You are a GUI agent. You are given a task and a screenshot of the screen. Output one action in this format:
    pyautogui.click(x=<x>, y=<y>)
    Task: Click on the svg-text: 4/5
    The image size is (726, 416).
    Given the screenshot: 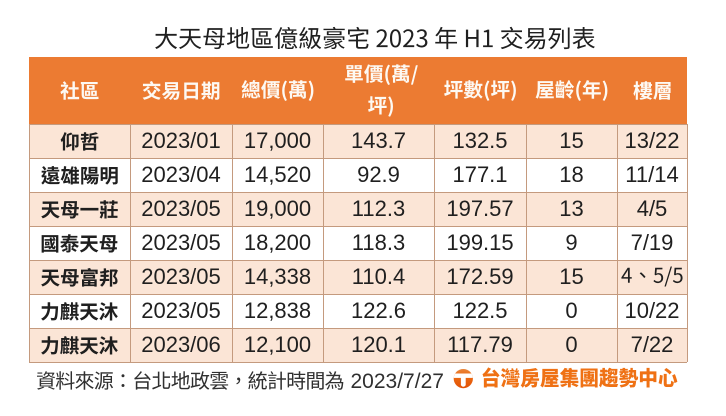 What is the action you would take?
    pyautogui.click(x=652, y=208)
    